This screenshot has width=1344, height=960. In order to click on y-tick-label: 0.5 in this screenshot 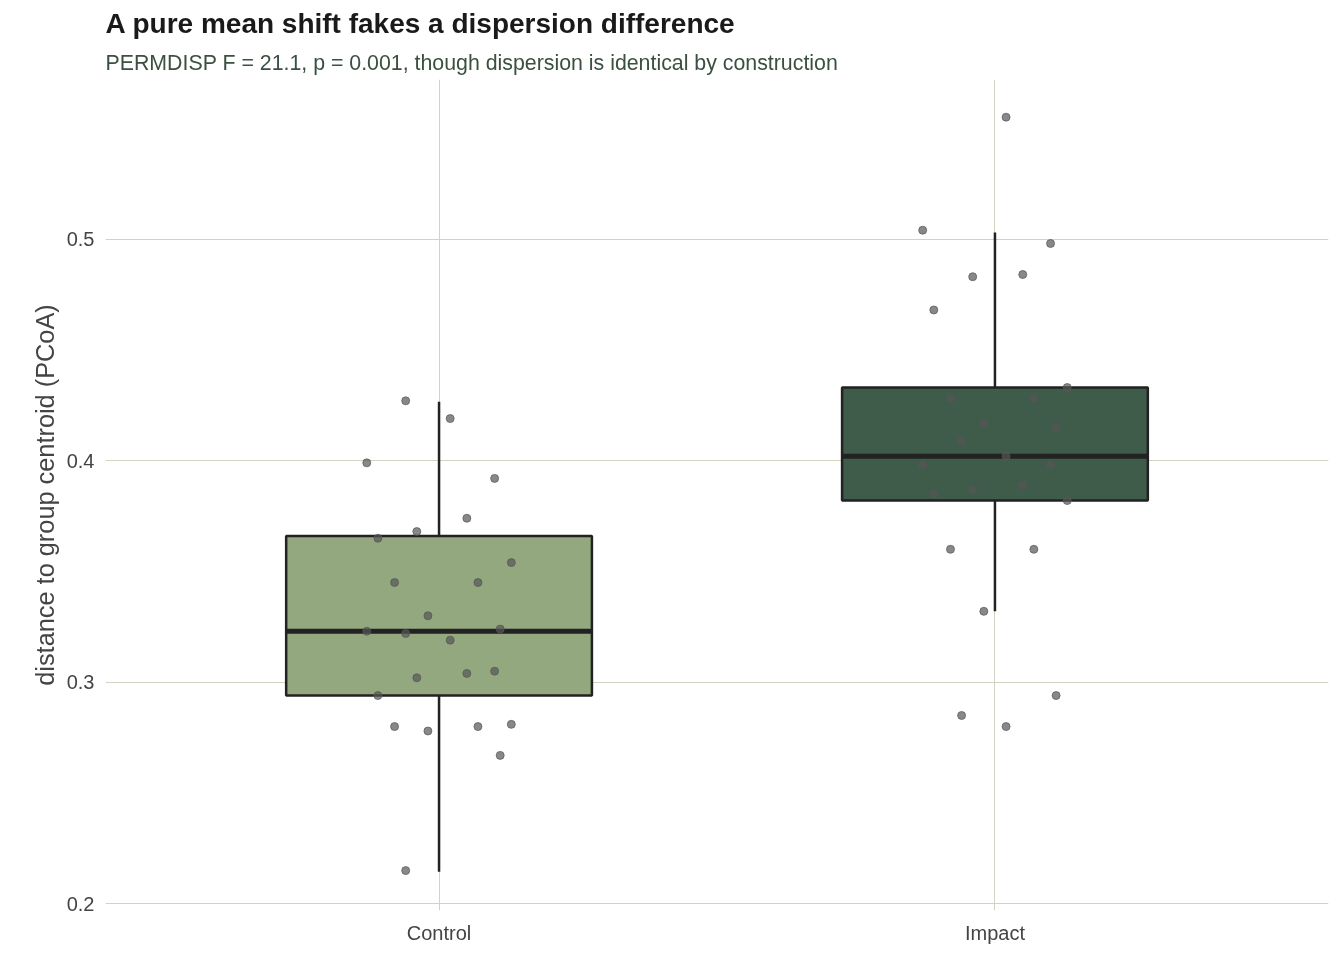, I will do `click(80, 239)`.